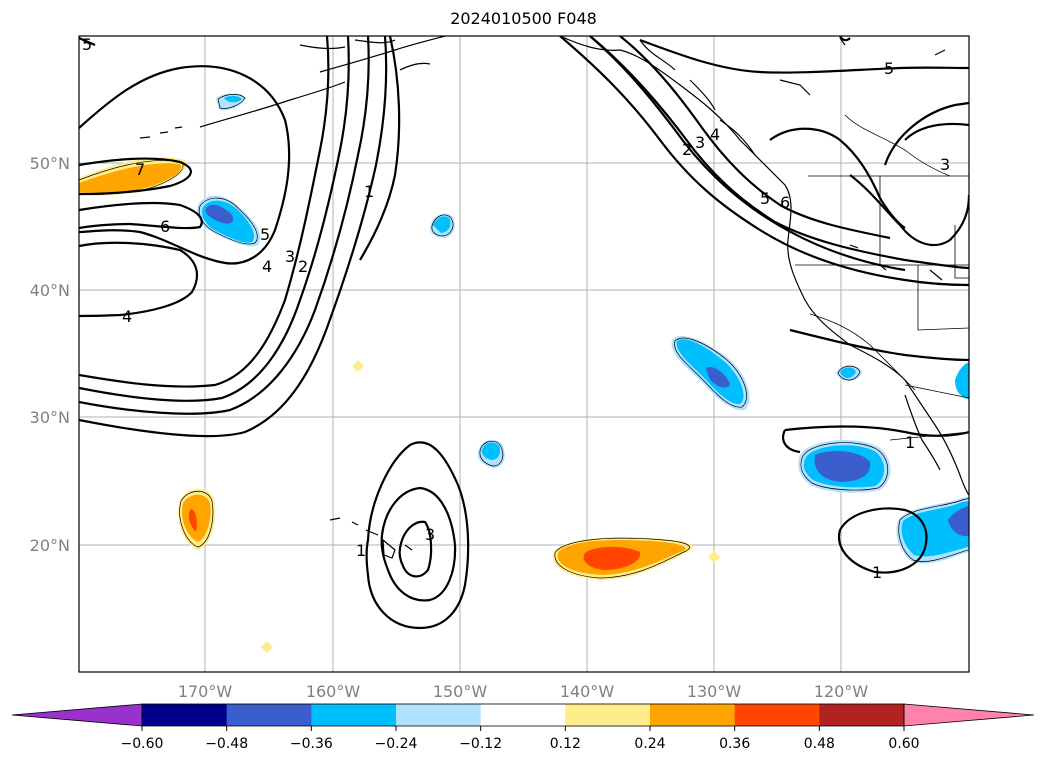 The height and width of the screenshot is (765, 1047). What do you see at coordinates (140, 169) in the screenshot?
I see `contour-label: 7` at bounding box center [140, 169].